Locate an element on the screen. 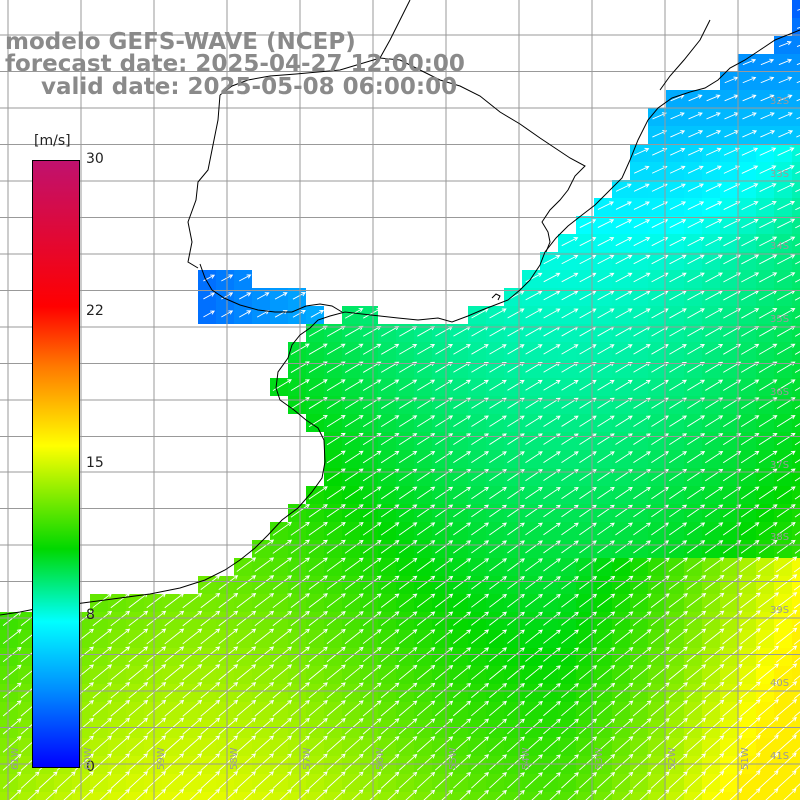 The image size is (800, 800). colorbar-unit: [m/s] is located at coordinates (52, 141).